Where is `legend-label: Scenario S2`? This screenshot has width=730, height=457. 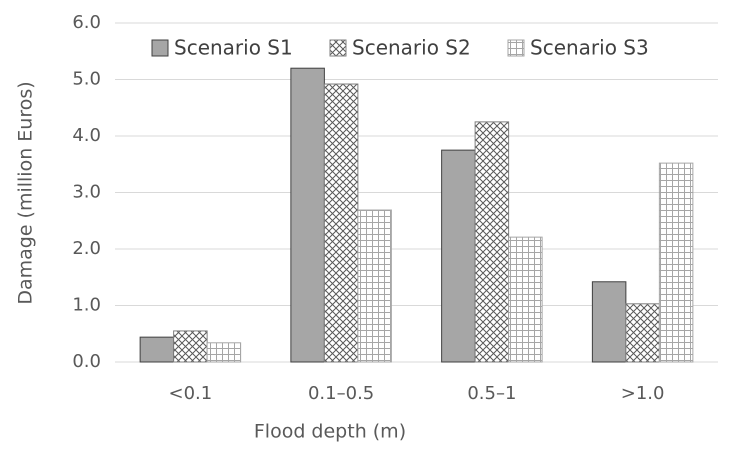
legend-label: Scenario S2 is located at coordinates (411, 48).